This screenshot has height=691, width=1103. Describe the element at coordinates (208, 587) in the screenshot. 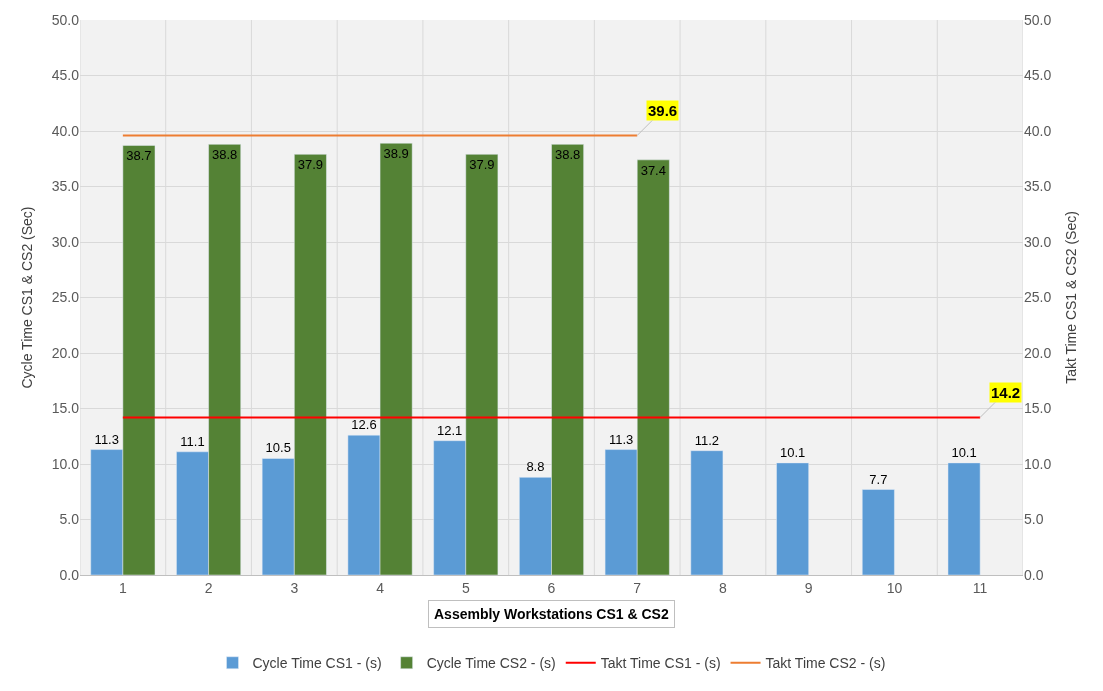

I see `x-tick-label: 2` at that location.